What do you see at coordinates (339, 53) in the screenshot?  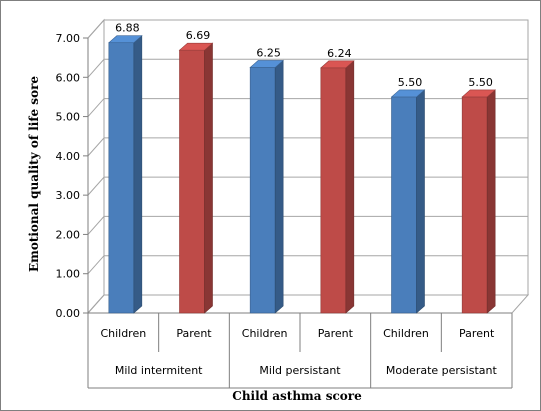 I see `data-label: 6.24` at bounding box center [339, 53].